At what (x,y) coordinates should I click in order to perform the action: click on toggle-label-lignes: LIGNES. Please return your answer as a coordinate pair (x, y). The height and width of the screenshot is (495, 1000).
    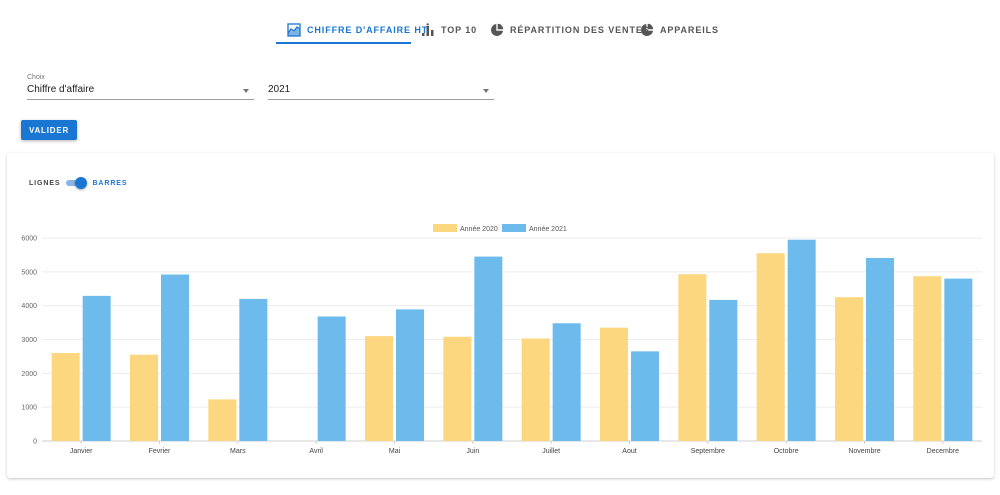
    Looking at the image, I should click on (45, 183).